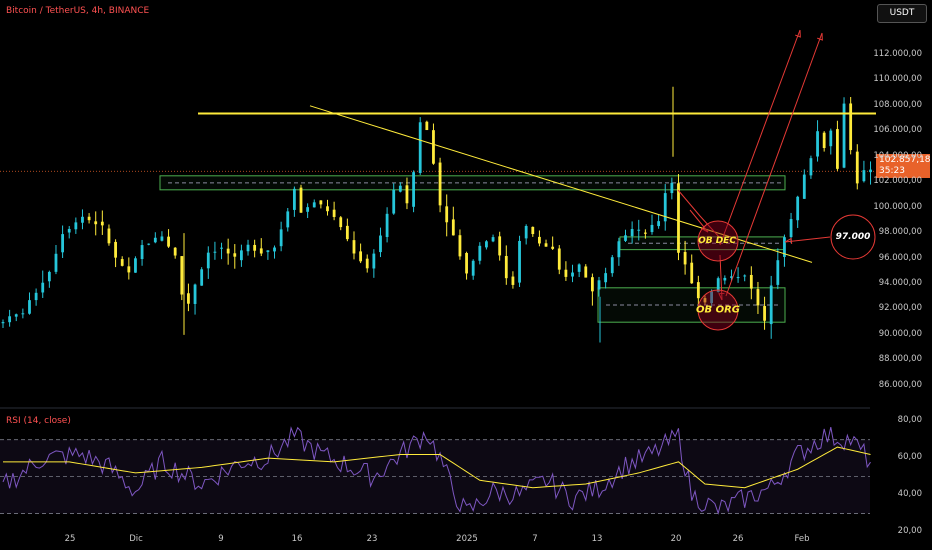  Describe the element at coordinates (897, 104) in the screenshot. I see `price-tick-label: 108.000,00` at that location.